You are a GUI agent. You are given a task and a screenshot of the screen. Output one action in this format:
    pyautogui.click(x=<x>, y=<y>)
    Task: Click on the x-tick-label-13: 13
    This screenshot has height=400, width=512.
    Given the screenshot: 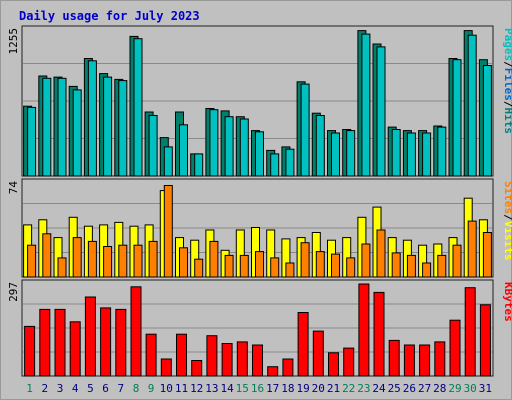 What is the action you would take?
    pyautogui.click(x=211, y=388)
    